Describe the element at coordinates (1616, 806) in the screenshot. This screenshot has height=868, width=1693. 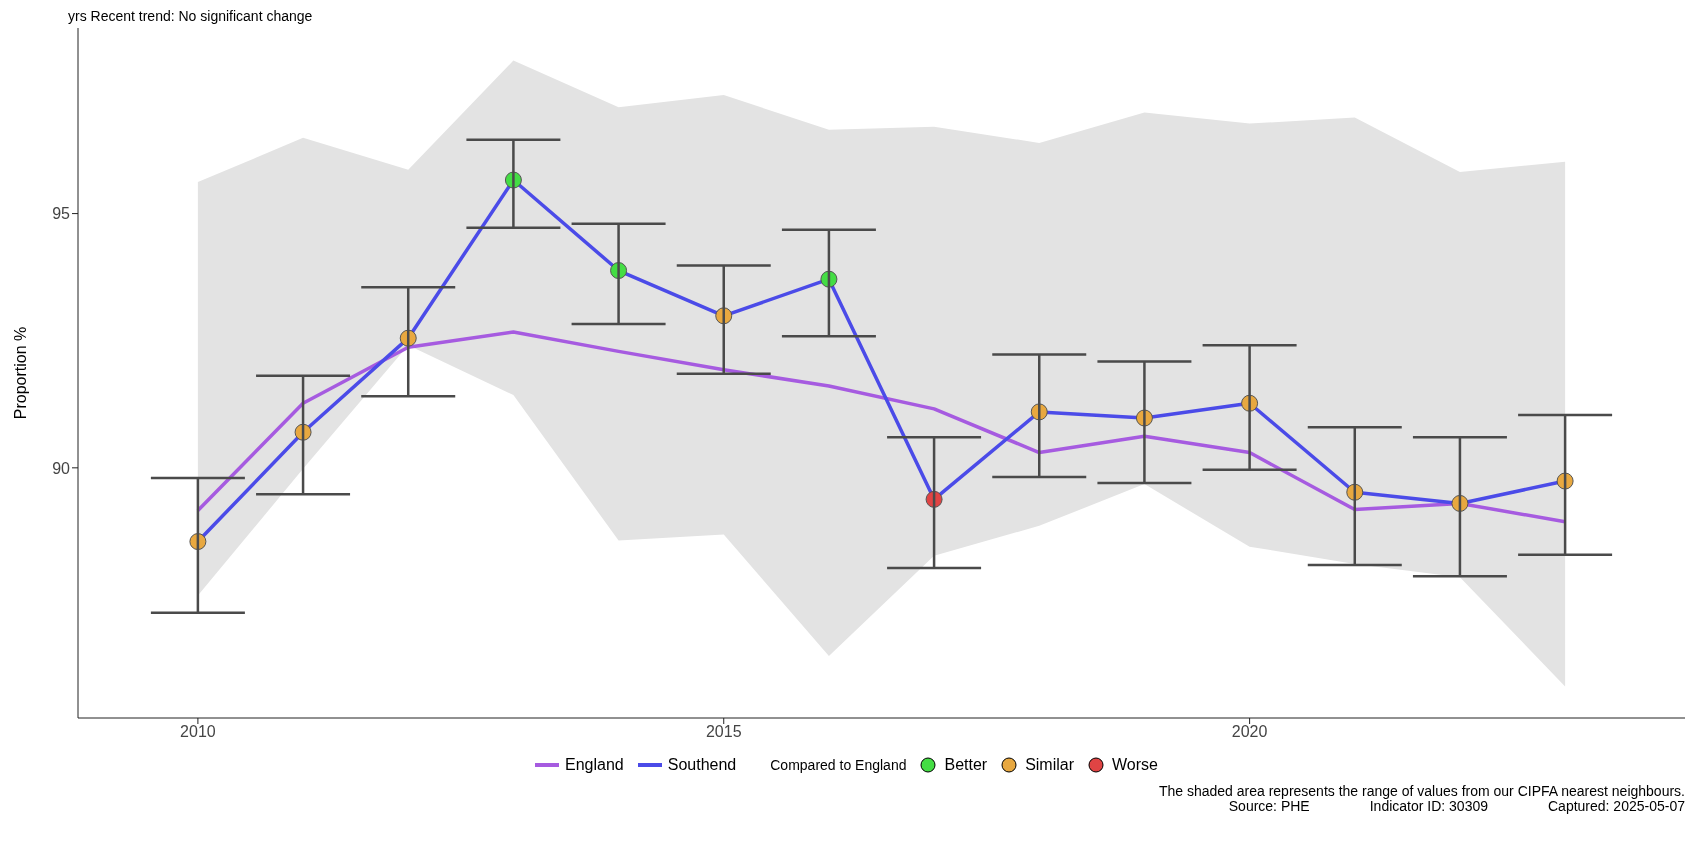
I see `text: Captured: 2025-05-07` at that location.